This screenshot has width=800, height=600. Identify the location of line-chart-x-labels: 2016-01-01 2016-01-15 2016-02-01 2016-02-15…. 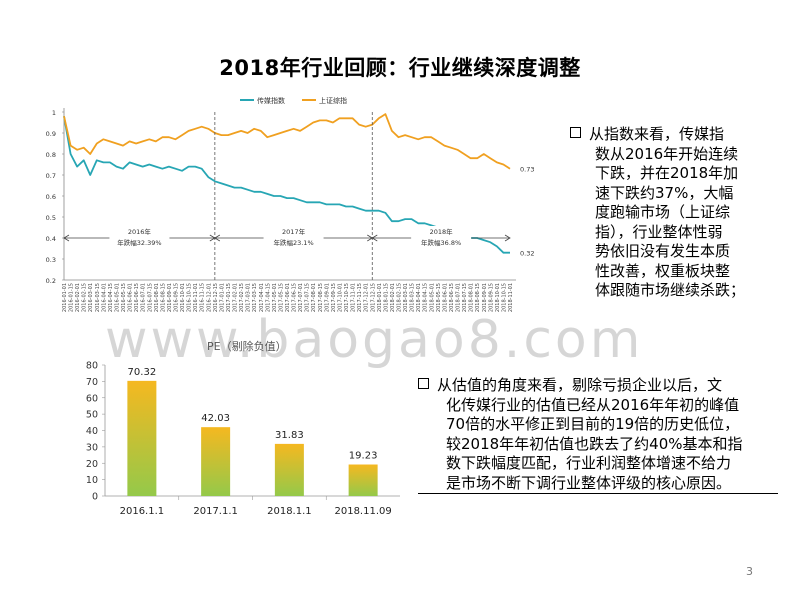
(288, 297).